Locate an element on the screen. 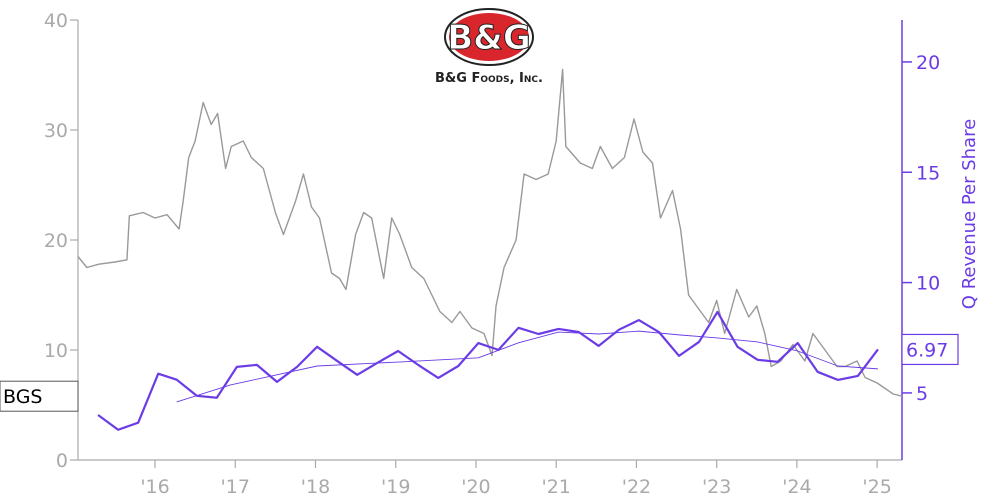 The width and height of the screenshot is (1000, 504). y2-tick-label: 10 is located at coordinates (928, 284).